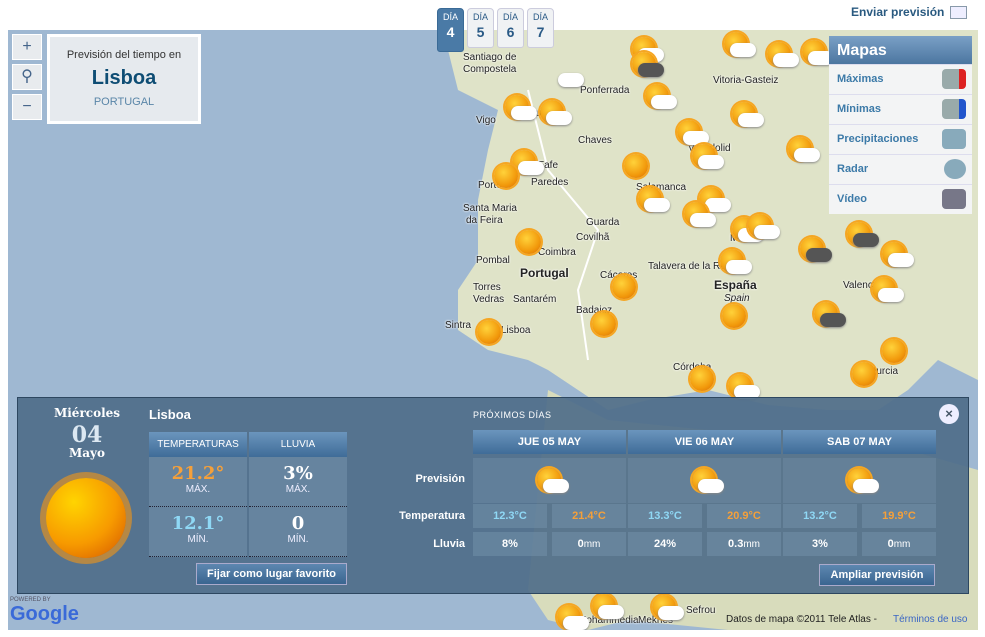  What do you see at coordinates (516, 330) in the screenshot?
I see `city-label: Lisboa` at bounding box center [516, 330].